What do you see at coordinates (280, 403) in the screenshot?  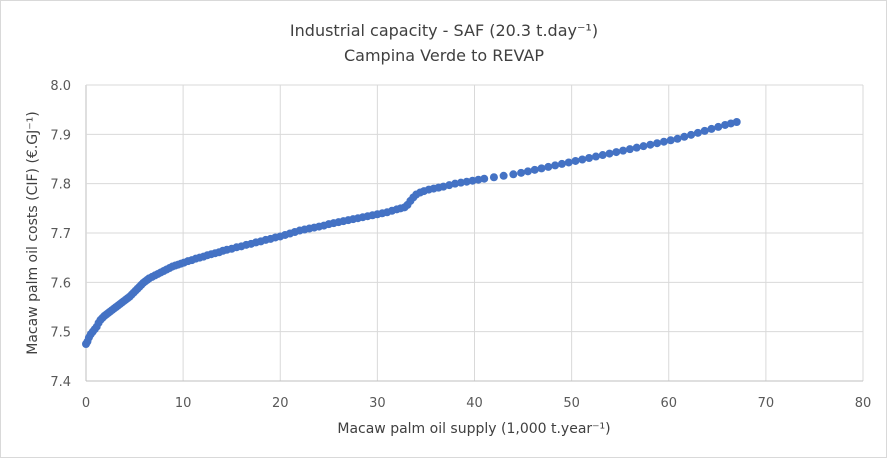 I see `x-tick-label: 20` at bounding box center [280, 403].